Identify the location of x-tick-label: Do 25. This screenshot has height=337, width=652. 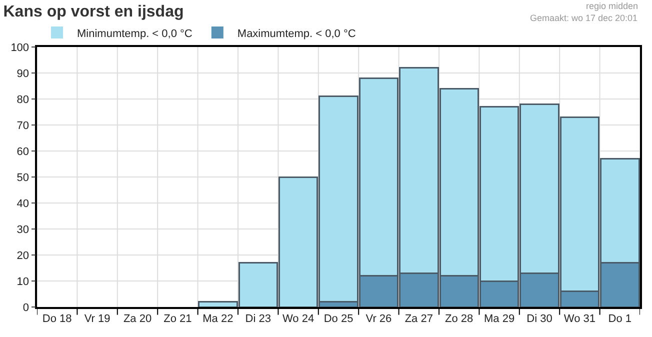
(339, 318).